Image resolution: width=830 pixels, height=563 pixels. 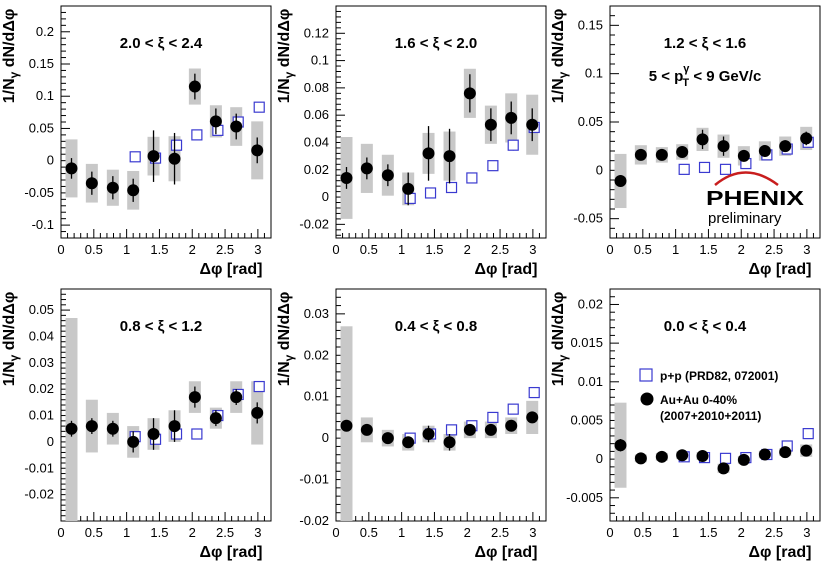 What do you see at coordinates (41, 335) in the screenshot?
I see `y-tick-label: 0.04` at bounding box center [41, 335].